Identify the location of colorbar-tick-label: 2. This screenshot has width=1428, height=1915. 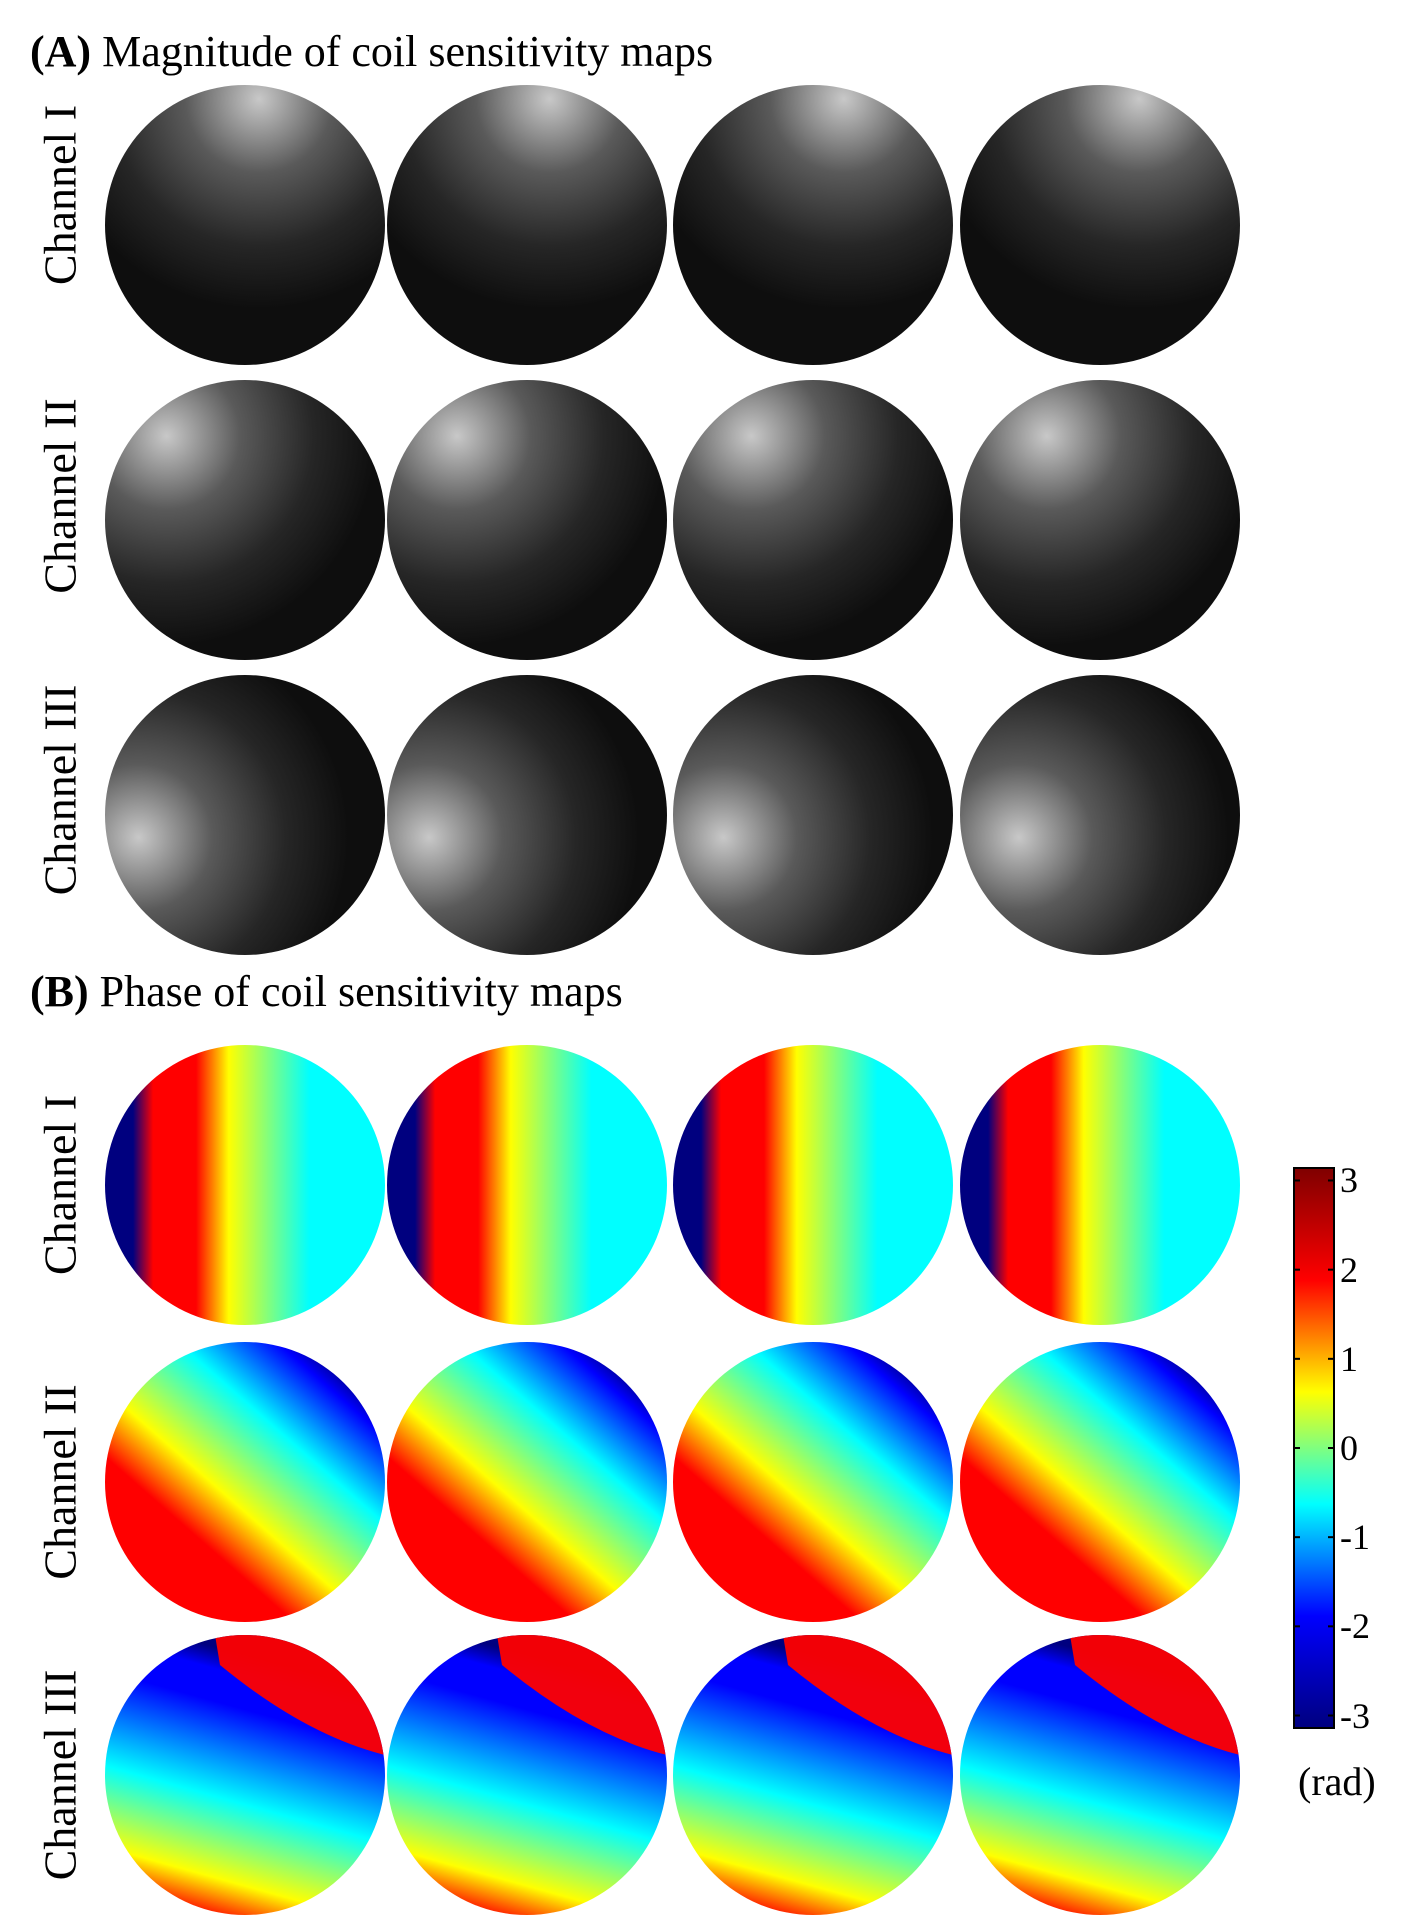
(1349, 1269).